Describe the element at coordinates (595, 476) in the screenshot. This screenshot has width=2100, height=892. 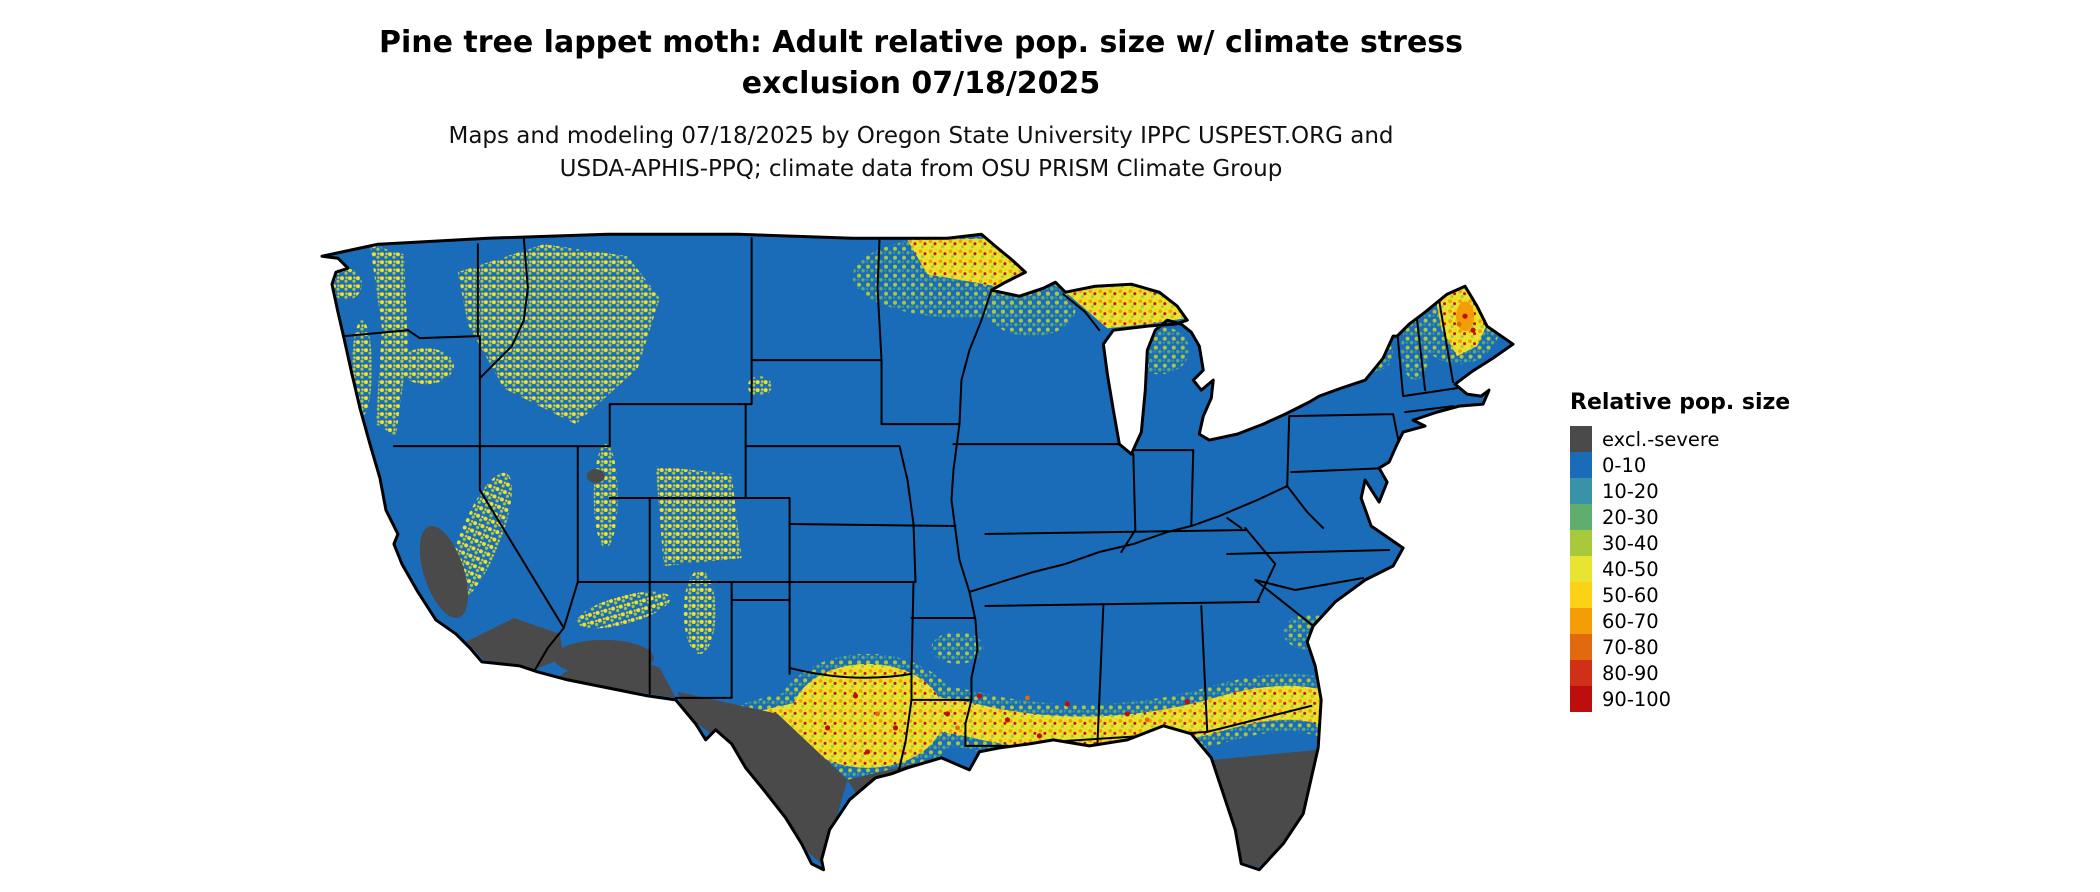
I see `region-great-salt-lake` at that location.